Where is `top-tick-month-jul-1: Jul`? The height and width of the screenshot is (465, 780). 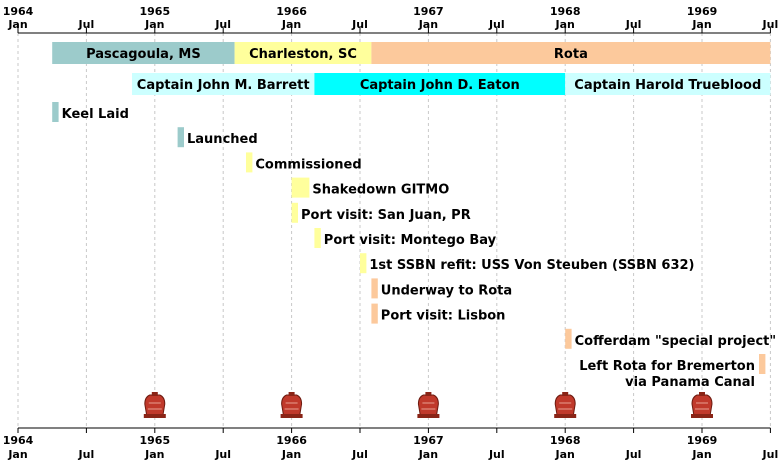 top-tick-month-jul-1: Jul is located at coordinates (86, 24).